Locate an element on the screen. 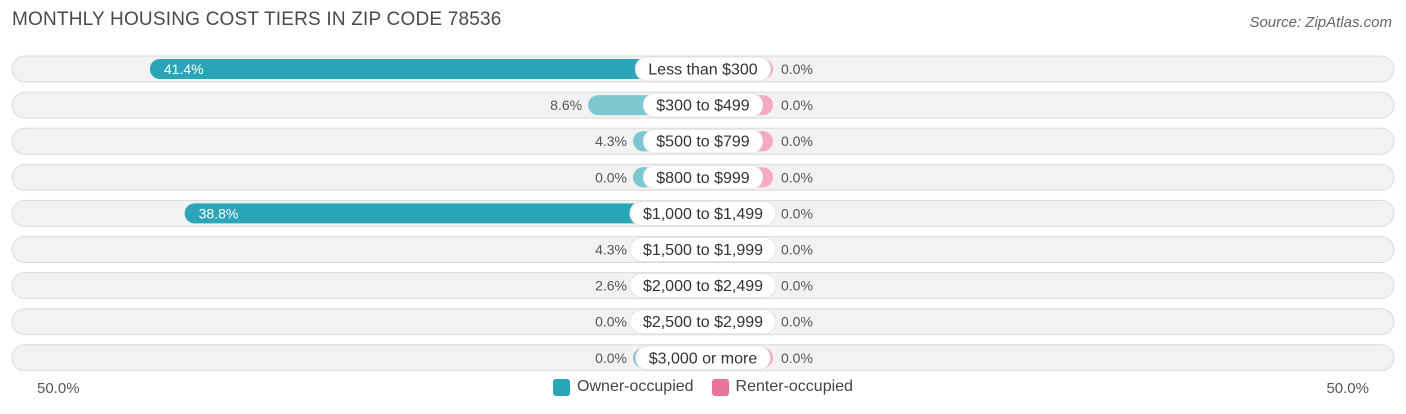  category-label: $3,000 or more is located at coordinates (703, 358).